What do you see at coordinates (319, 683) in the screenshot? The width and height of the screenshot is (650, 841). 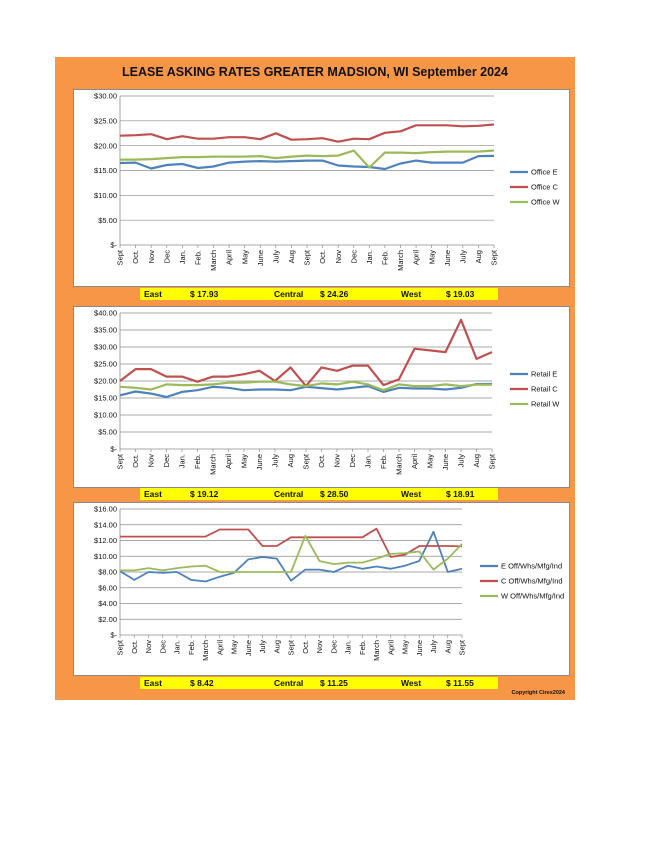 I see `industrial-summary-bar: East $ 8.42 Central $ 11.25 West $ 11.55` at bounding box center [319, 683].